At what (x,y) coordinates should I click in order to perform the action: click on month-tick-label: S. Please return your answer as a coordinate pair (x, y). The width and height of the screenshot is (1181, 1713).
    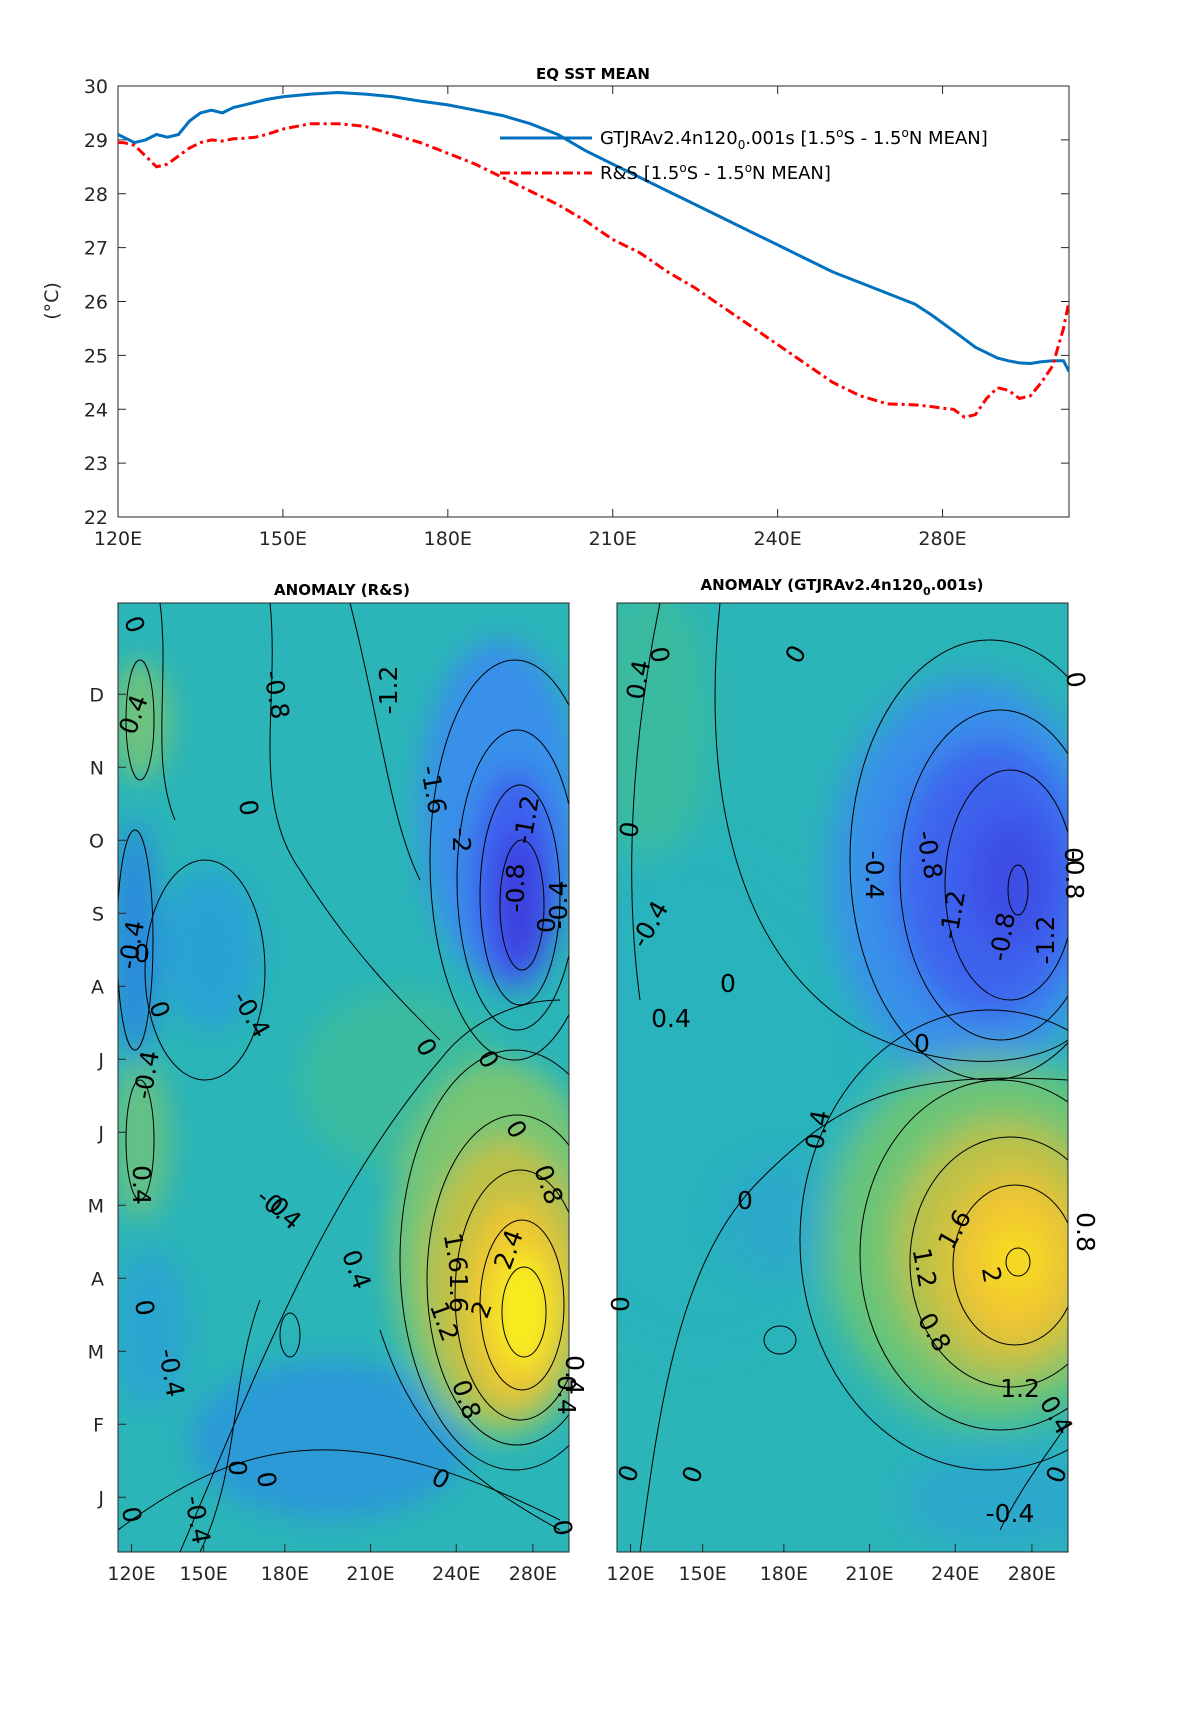
    Looking at the image, I should click on (98, 914).